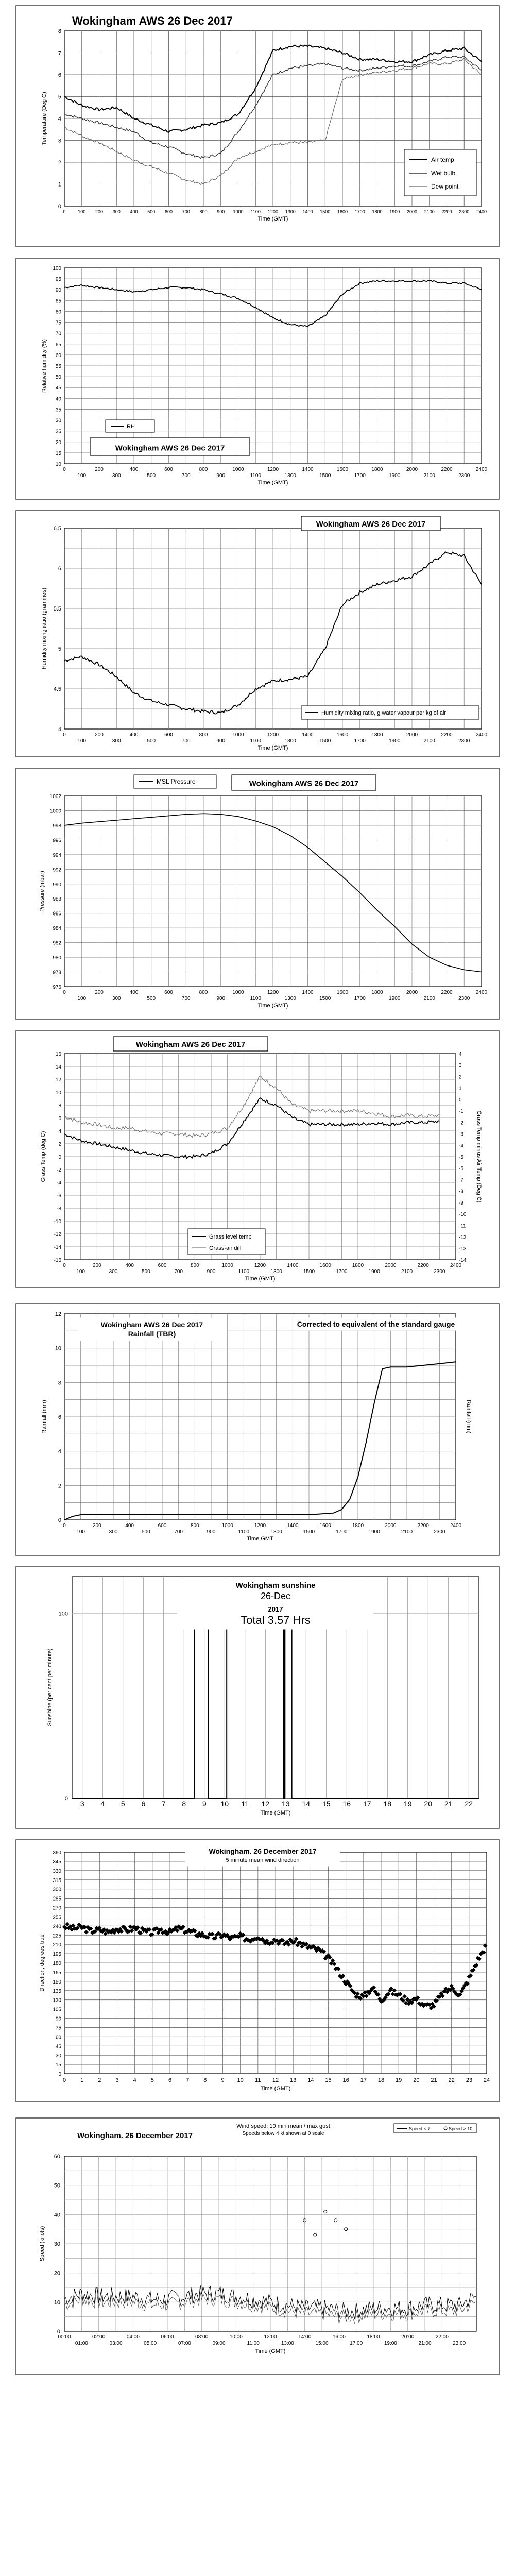 This screenshot has height=2576, width=515. Describe the element at coordinates (151, 212) in the screenshot. I see `x-tick-label: 500` at that location.